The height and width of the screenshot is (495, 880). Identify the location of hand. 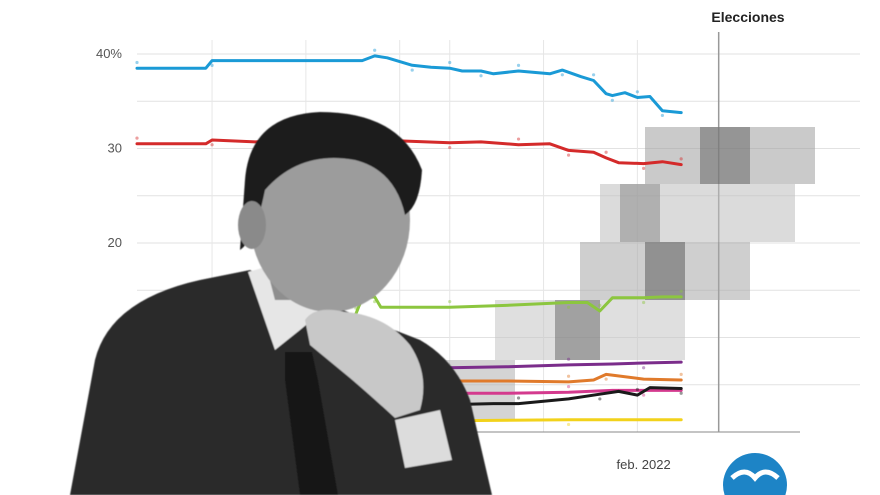
(364, 363).